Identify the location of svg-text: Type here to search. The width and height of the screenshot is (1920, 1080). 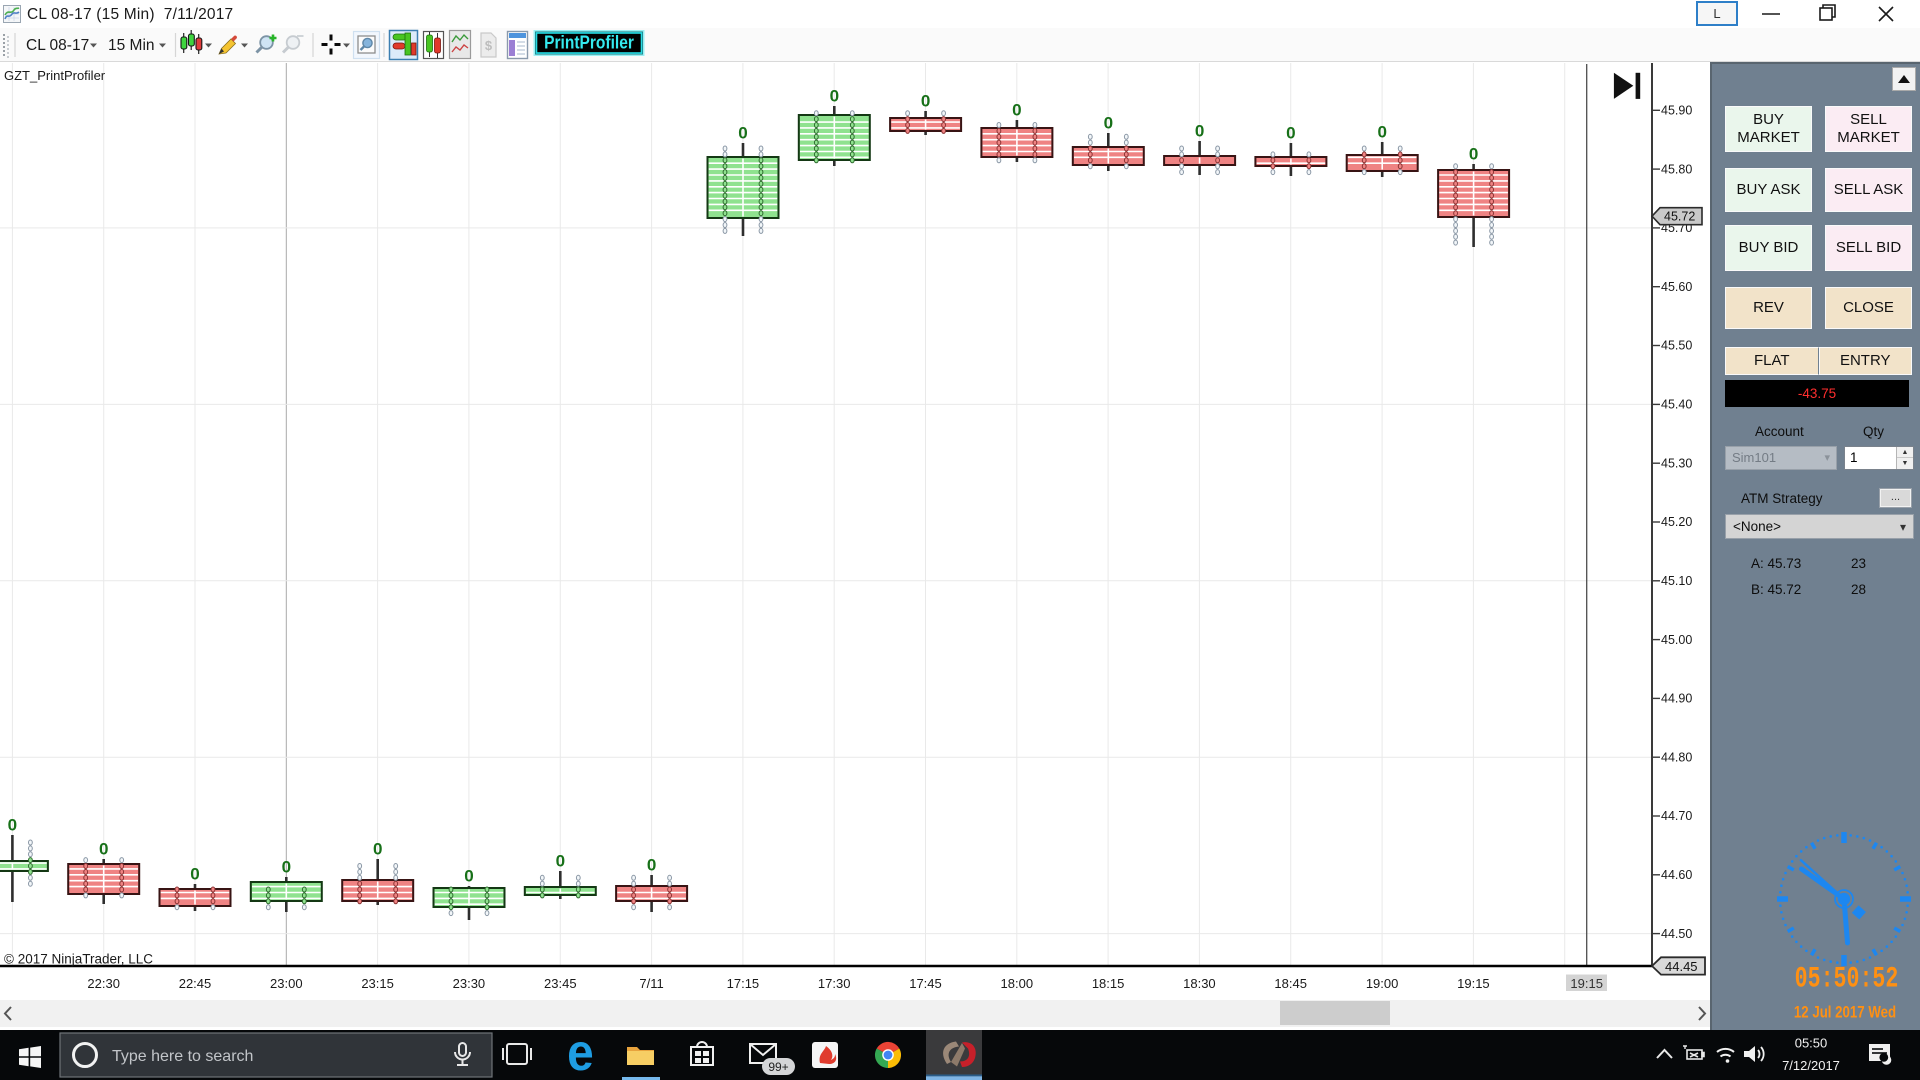
(182, 1056).